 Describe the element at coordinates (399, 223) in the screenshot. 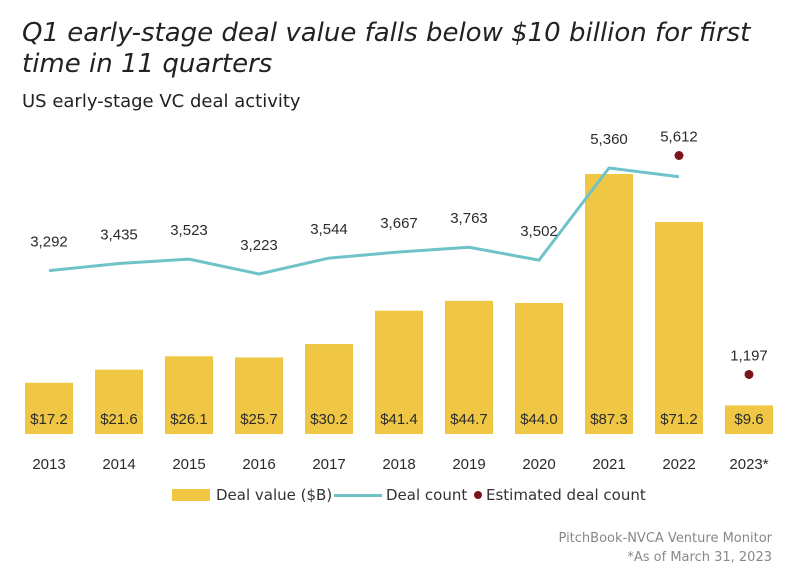

I see `deal-count-label: 3,667` at that location.